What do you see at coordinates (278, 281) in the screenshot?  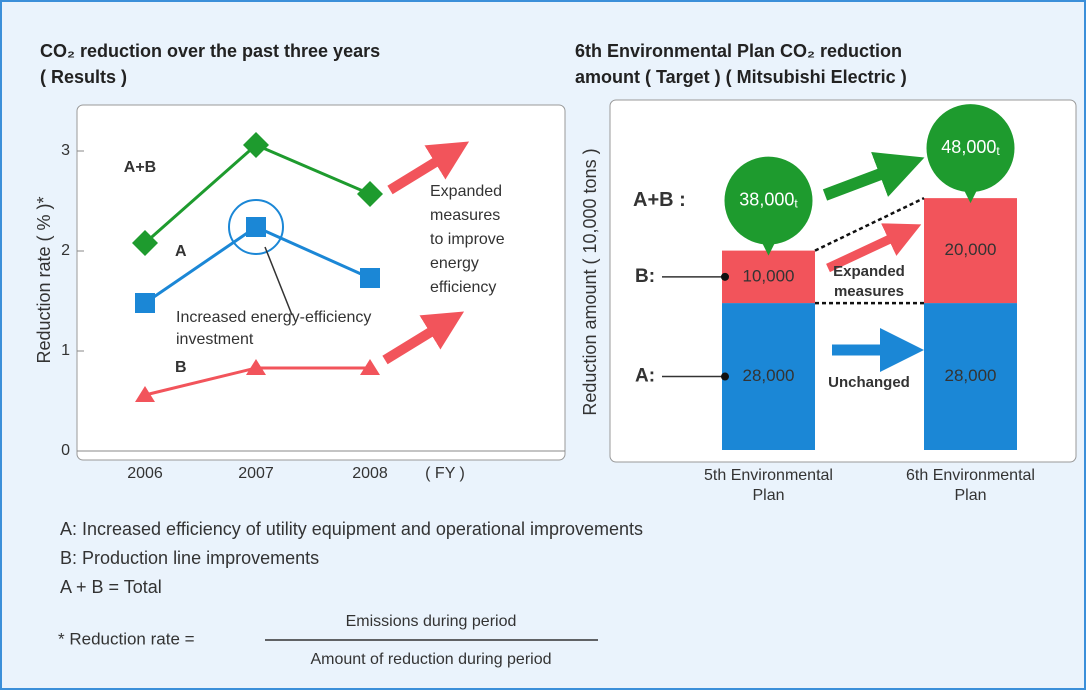 I see `callout-line` at bounding box center [278, 281].